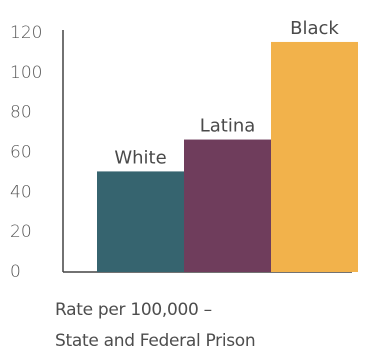 The image size is (373, 358). What do you see at coordinates (155, 341) in the screenshot?
I see `caption-line-2: State and Federal Prison` at bounding box center [155, 341].